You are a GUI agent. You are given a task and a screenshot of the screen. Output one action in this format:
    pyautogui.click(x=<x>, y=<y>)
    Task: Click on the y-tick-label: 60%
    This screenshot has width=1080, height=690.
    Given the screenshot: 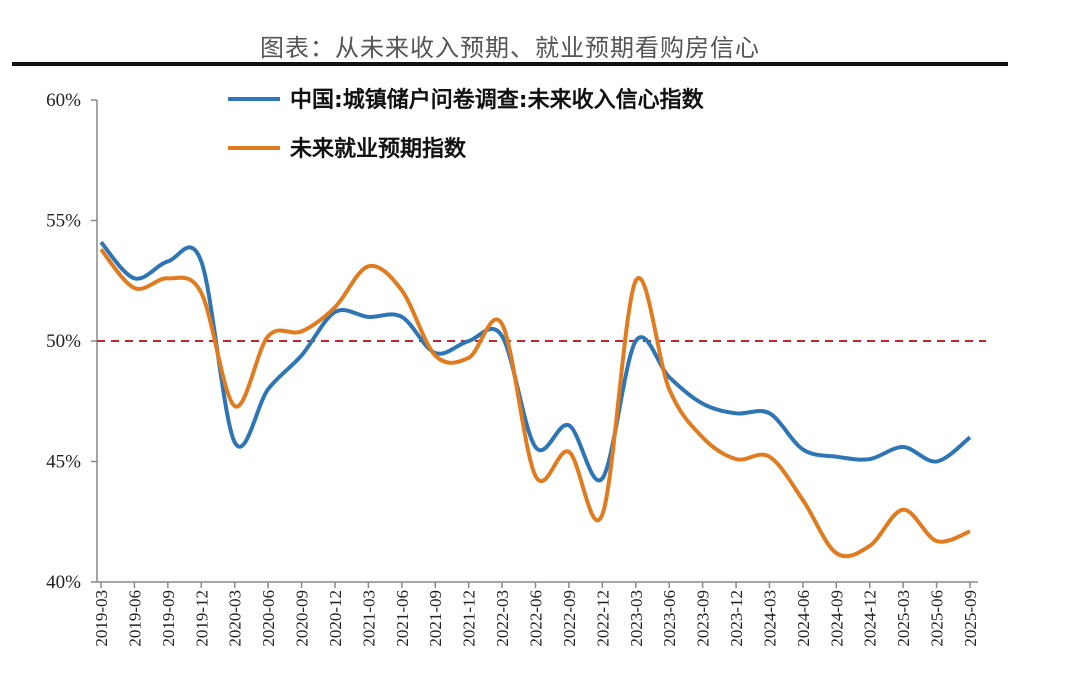 What is the action you would take?
    pyautogui.click(x=63, y=100)
    